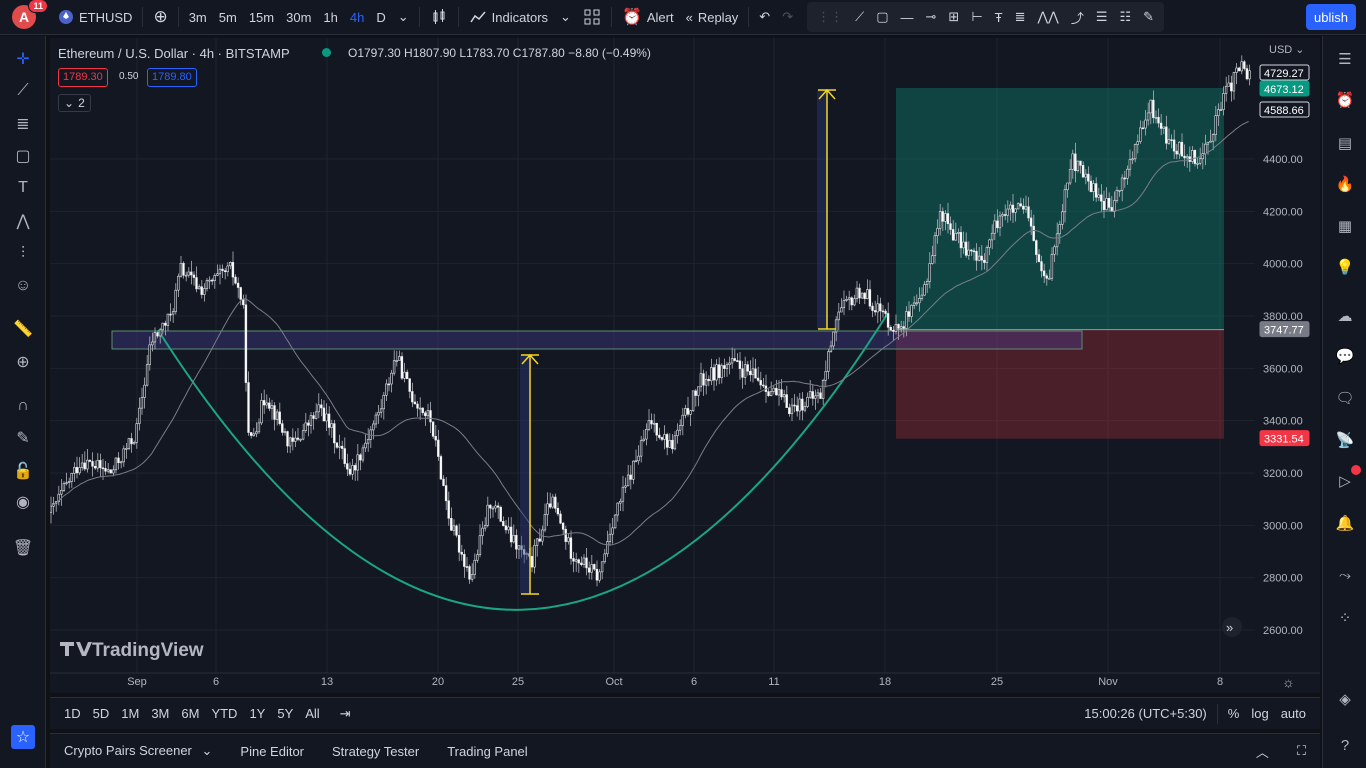 Image resolution: width=1366 pixels, height=768 pixels. Describe the element at coordinates (83, 77) in the screenshot. I see `sell-price-box: 1789.30` at that location.